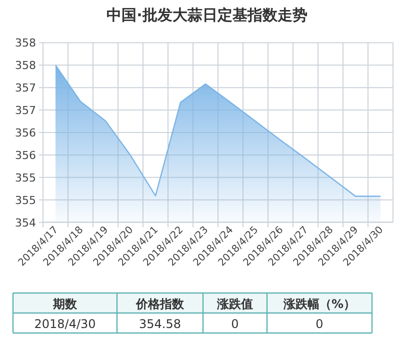 This screenshot has width=414, height=339. What do you see at coordinates (25, 223) in the screenshot?
I see `y-tick-label: 354` at bounding box center [25, 223].